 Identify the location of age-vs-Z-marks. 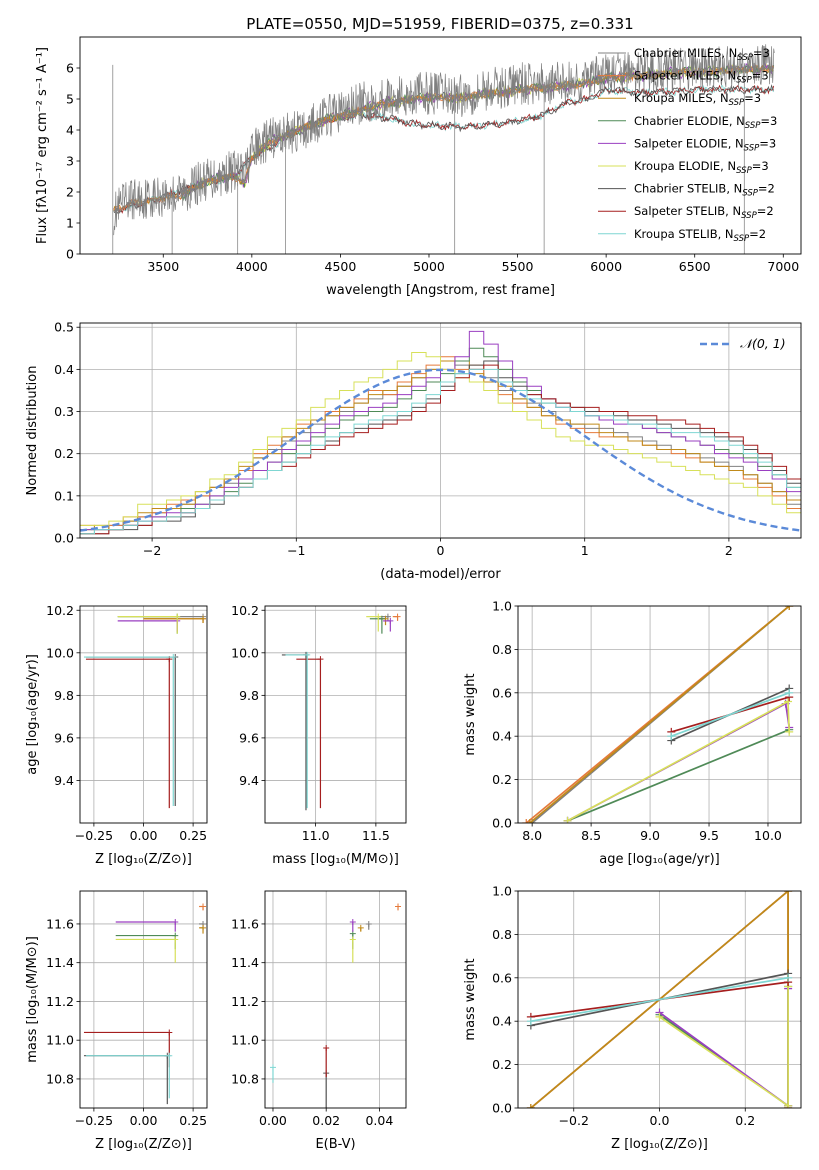
(145, 711).